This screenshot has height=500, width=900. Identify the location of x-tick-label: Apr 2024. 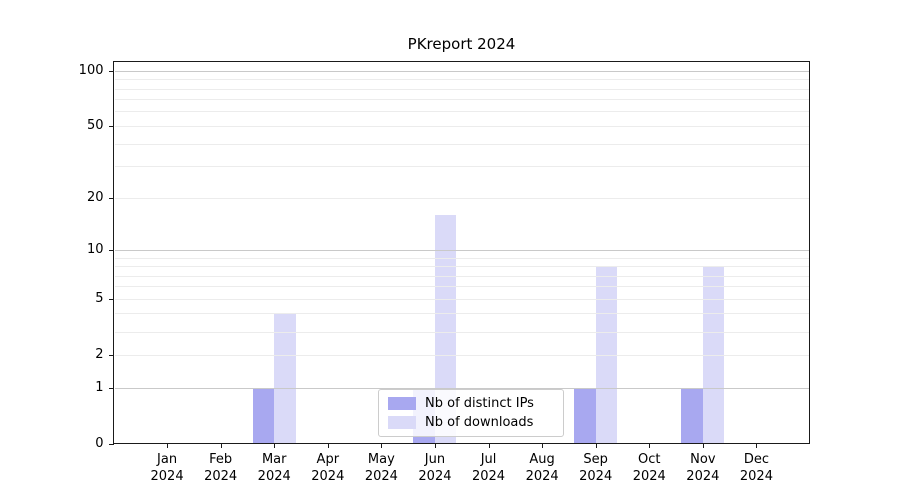
(328, 467).